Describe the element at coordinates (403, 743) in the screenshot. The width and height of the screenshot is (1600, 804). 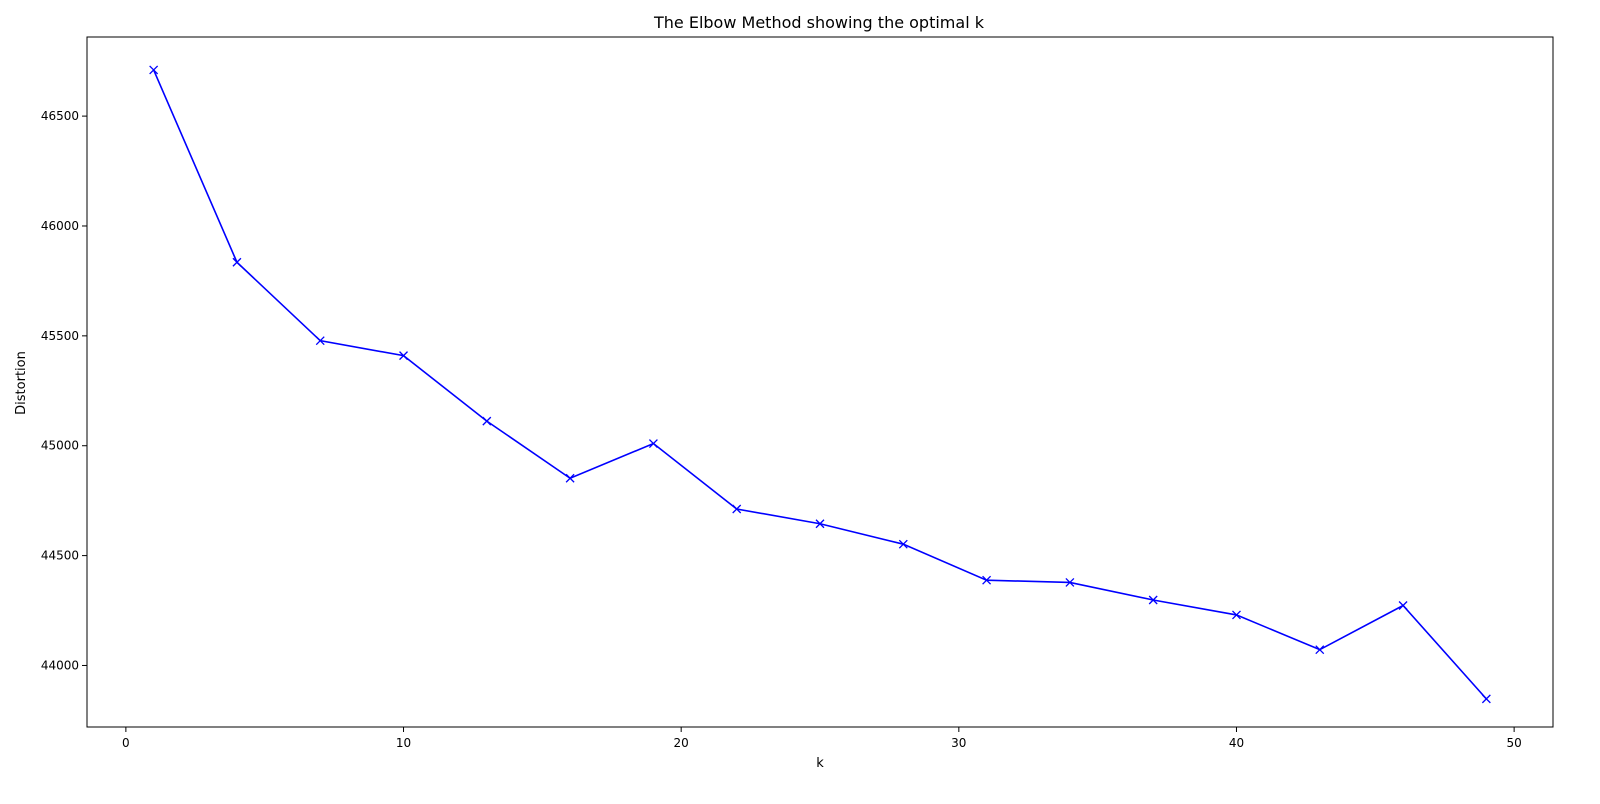
I see `x-tick-label: 10` at that location.